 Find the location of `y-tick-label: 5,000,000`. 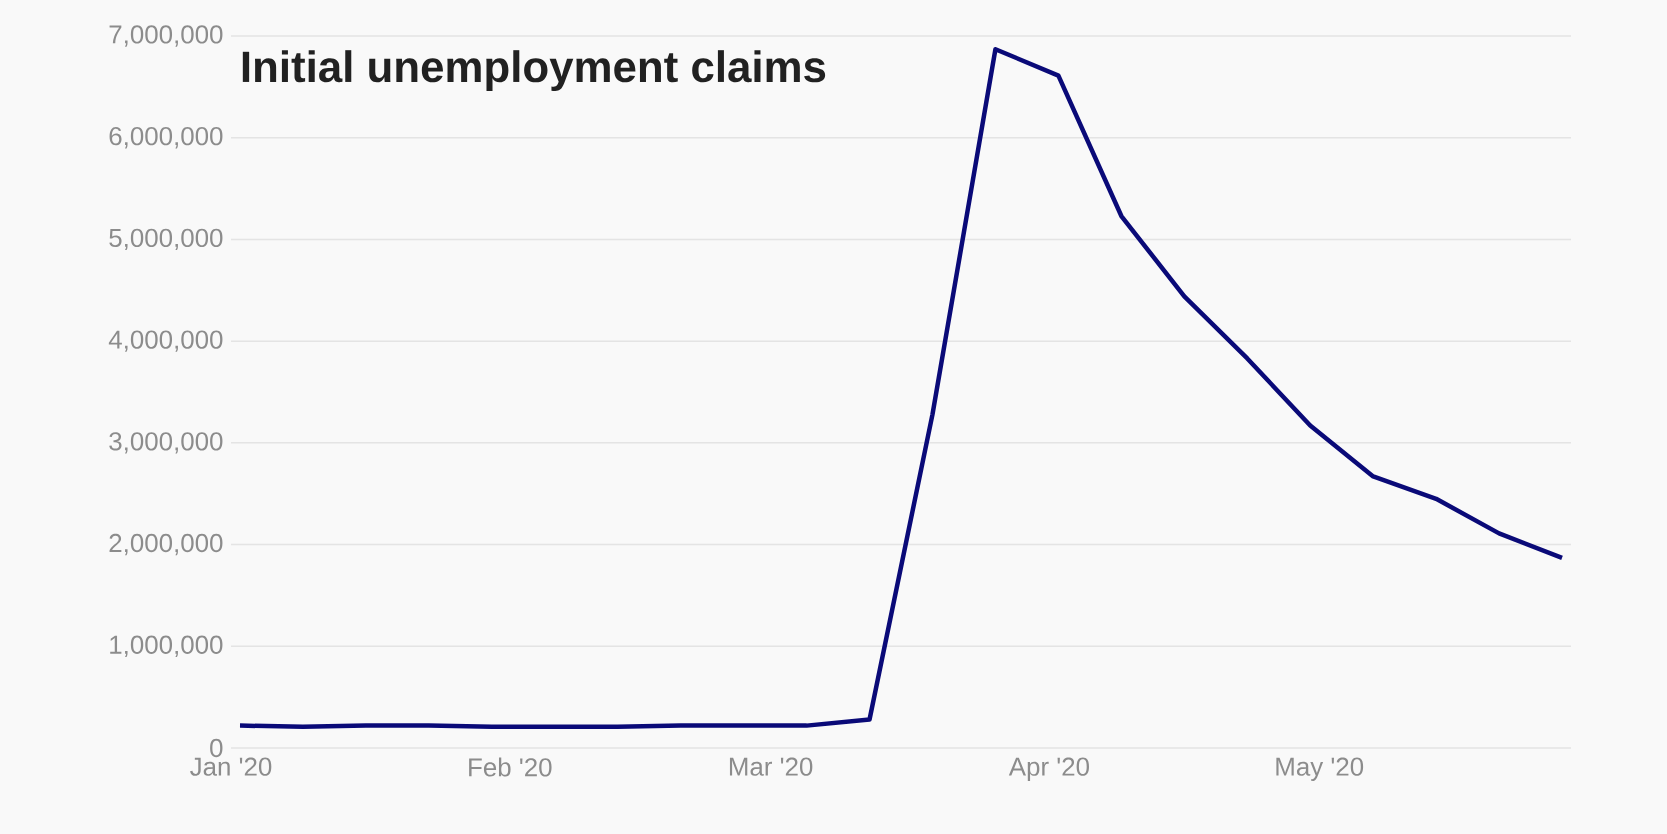

y-tick-label: 5,000,000 is located at coordinates (166, 239).